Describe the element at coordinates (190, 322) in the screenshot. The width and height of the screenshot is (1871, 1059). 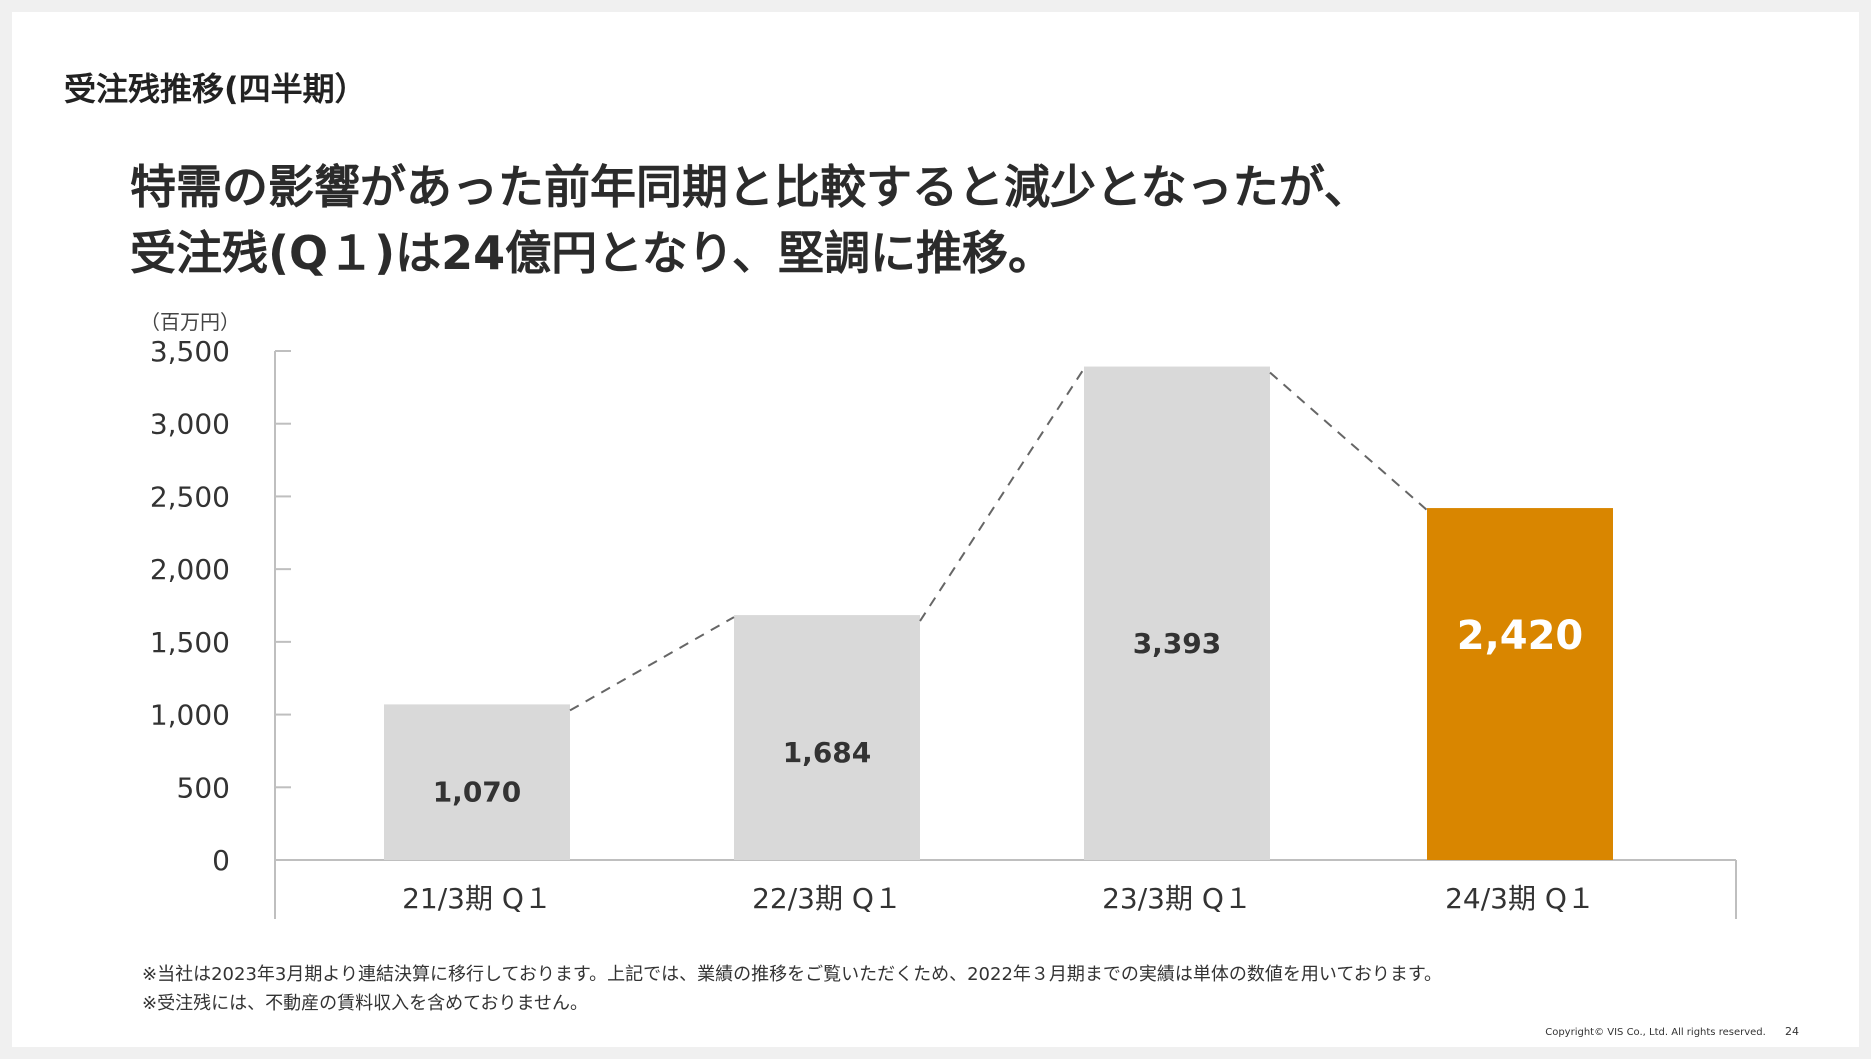
I see `chart-unit-label: （百万円）` at that location.